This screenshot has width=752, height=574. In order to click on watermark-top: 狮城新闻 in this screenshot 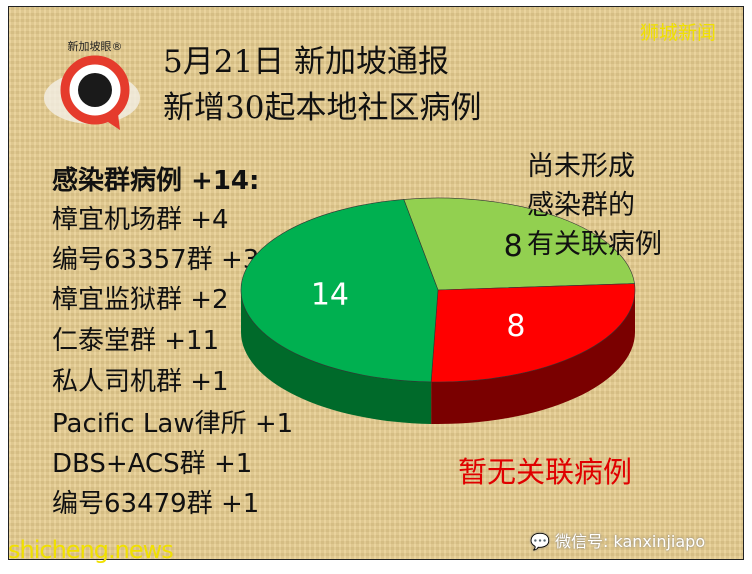, I will do `click(678, 33)`.